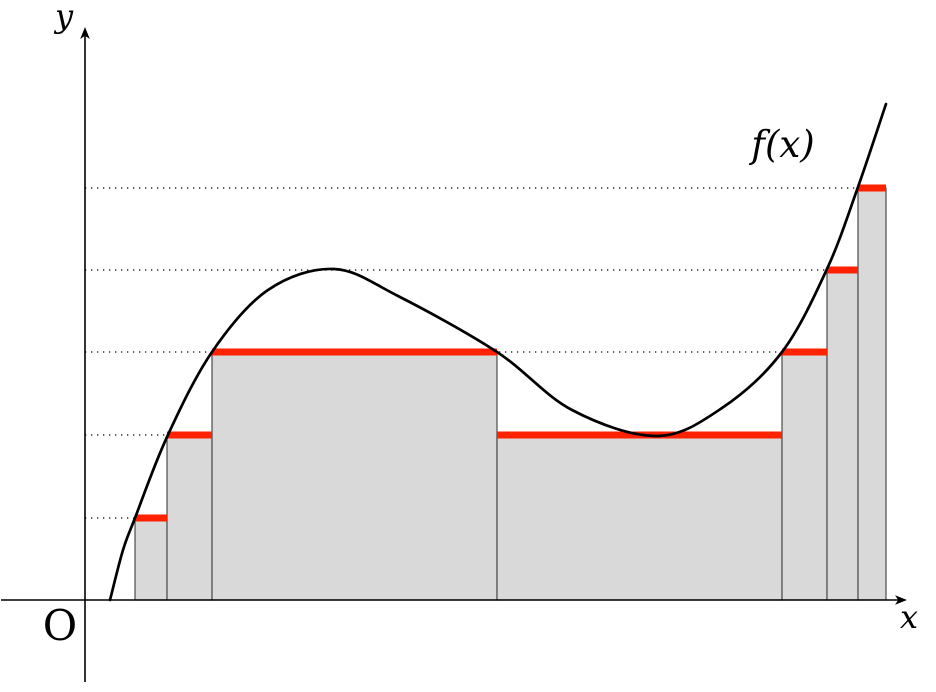  I want to click on y-axis-arrowhead, so click(85, 33).